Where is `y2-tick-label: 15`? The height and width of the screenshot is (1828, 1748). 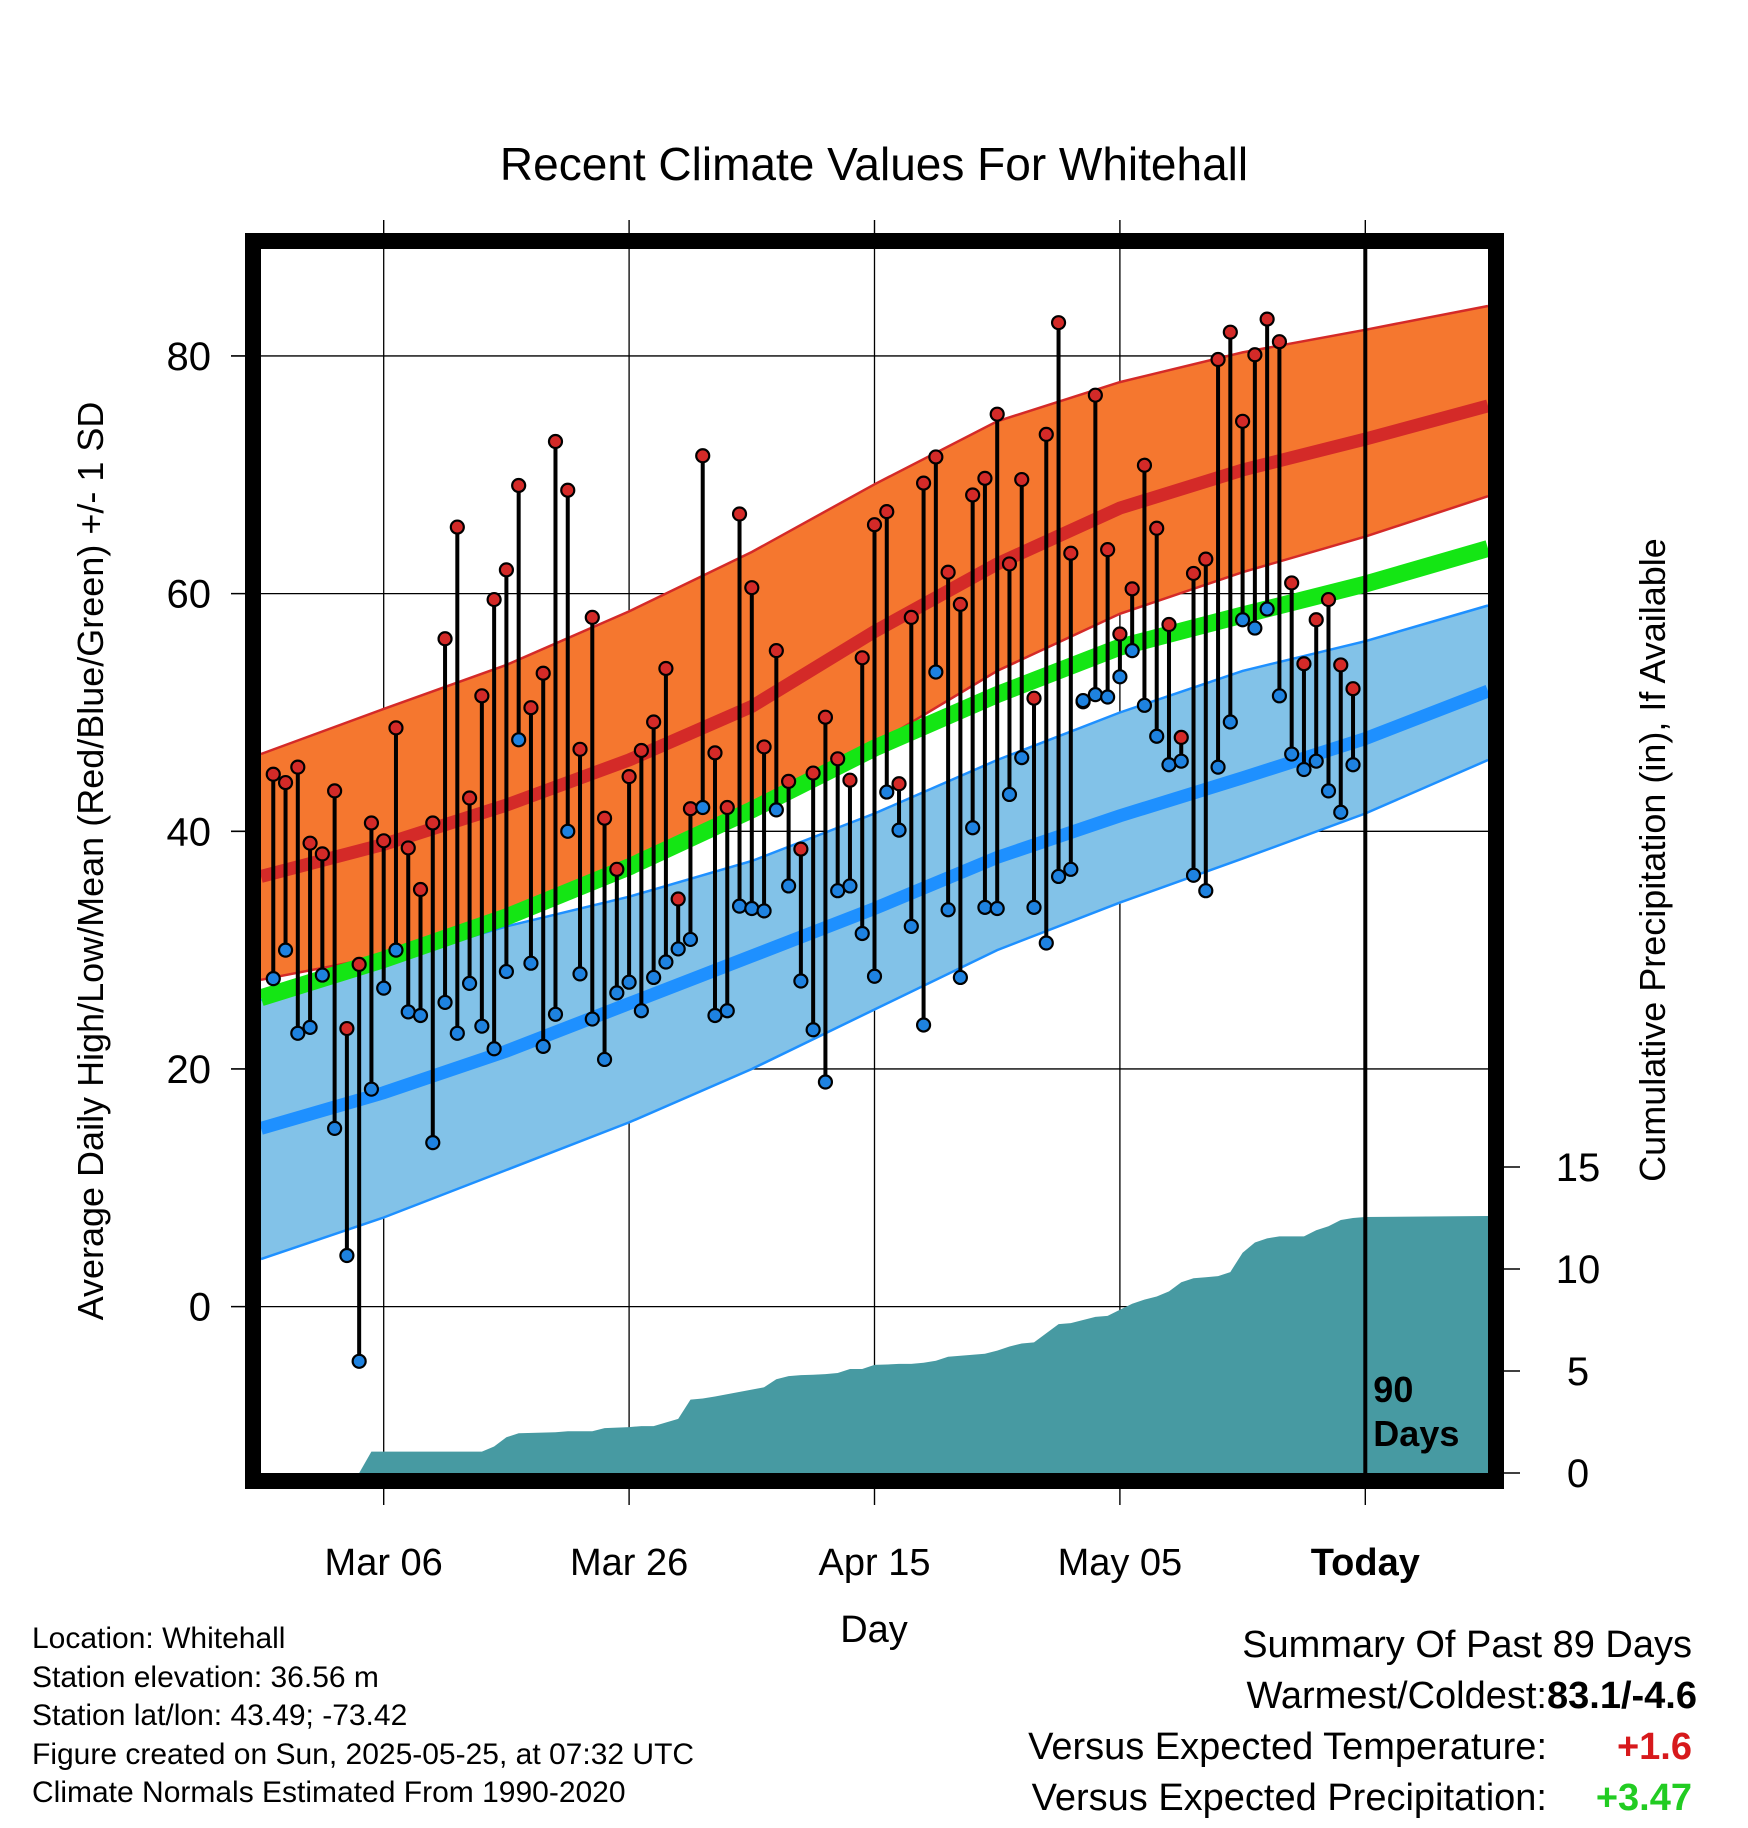
y2-tick-label: 15 is located at coordinates (1578, 1168).